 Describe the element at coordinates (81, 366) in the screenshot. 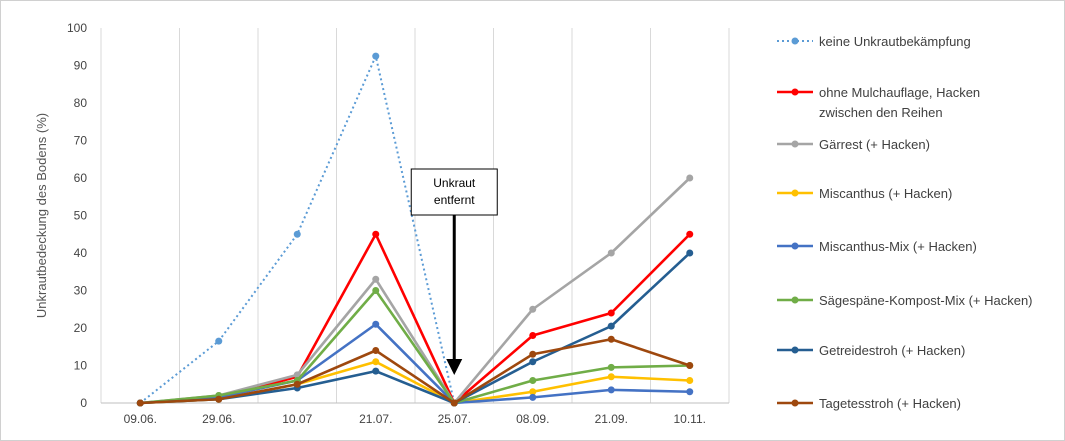

I see `y-tick-label: 10` at that location.